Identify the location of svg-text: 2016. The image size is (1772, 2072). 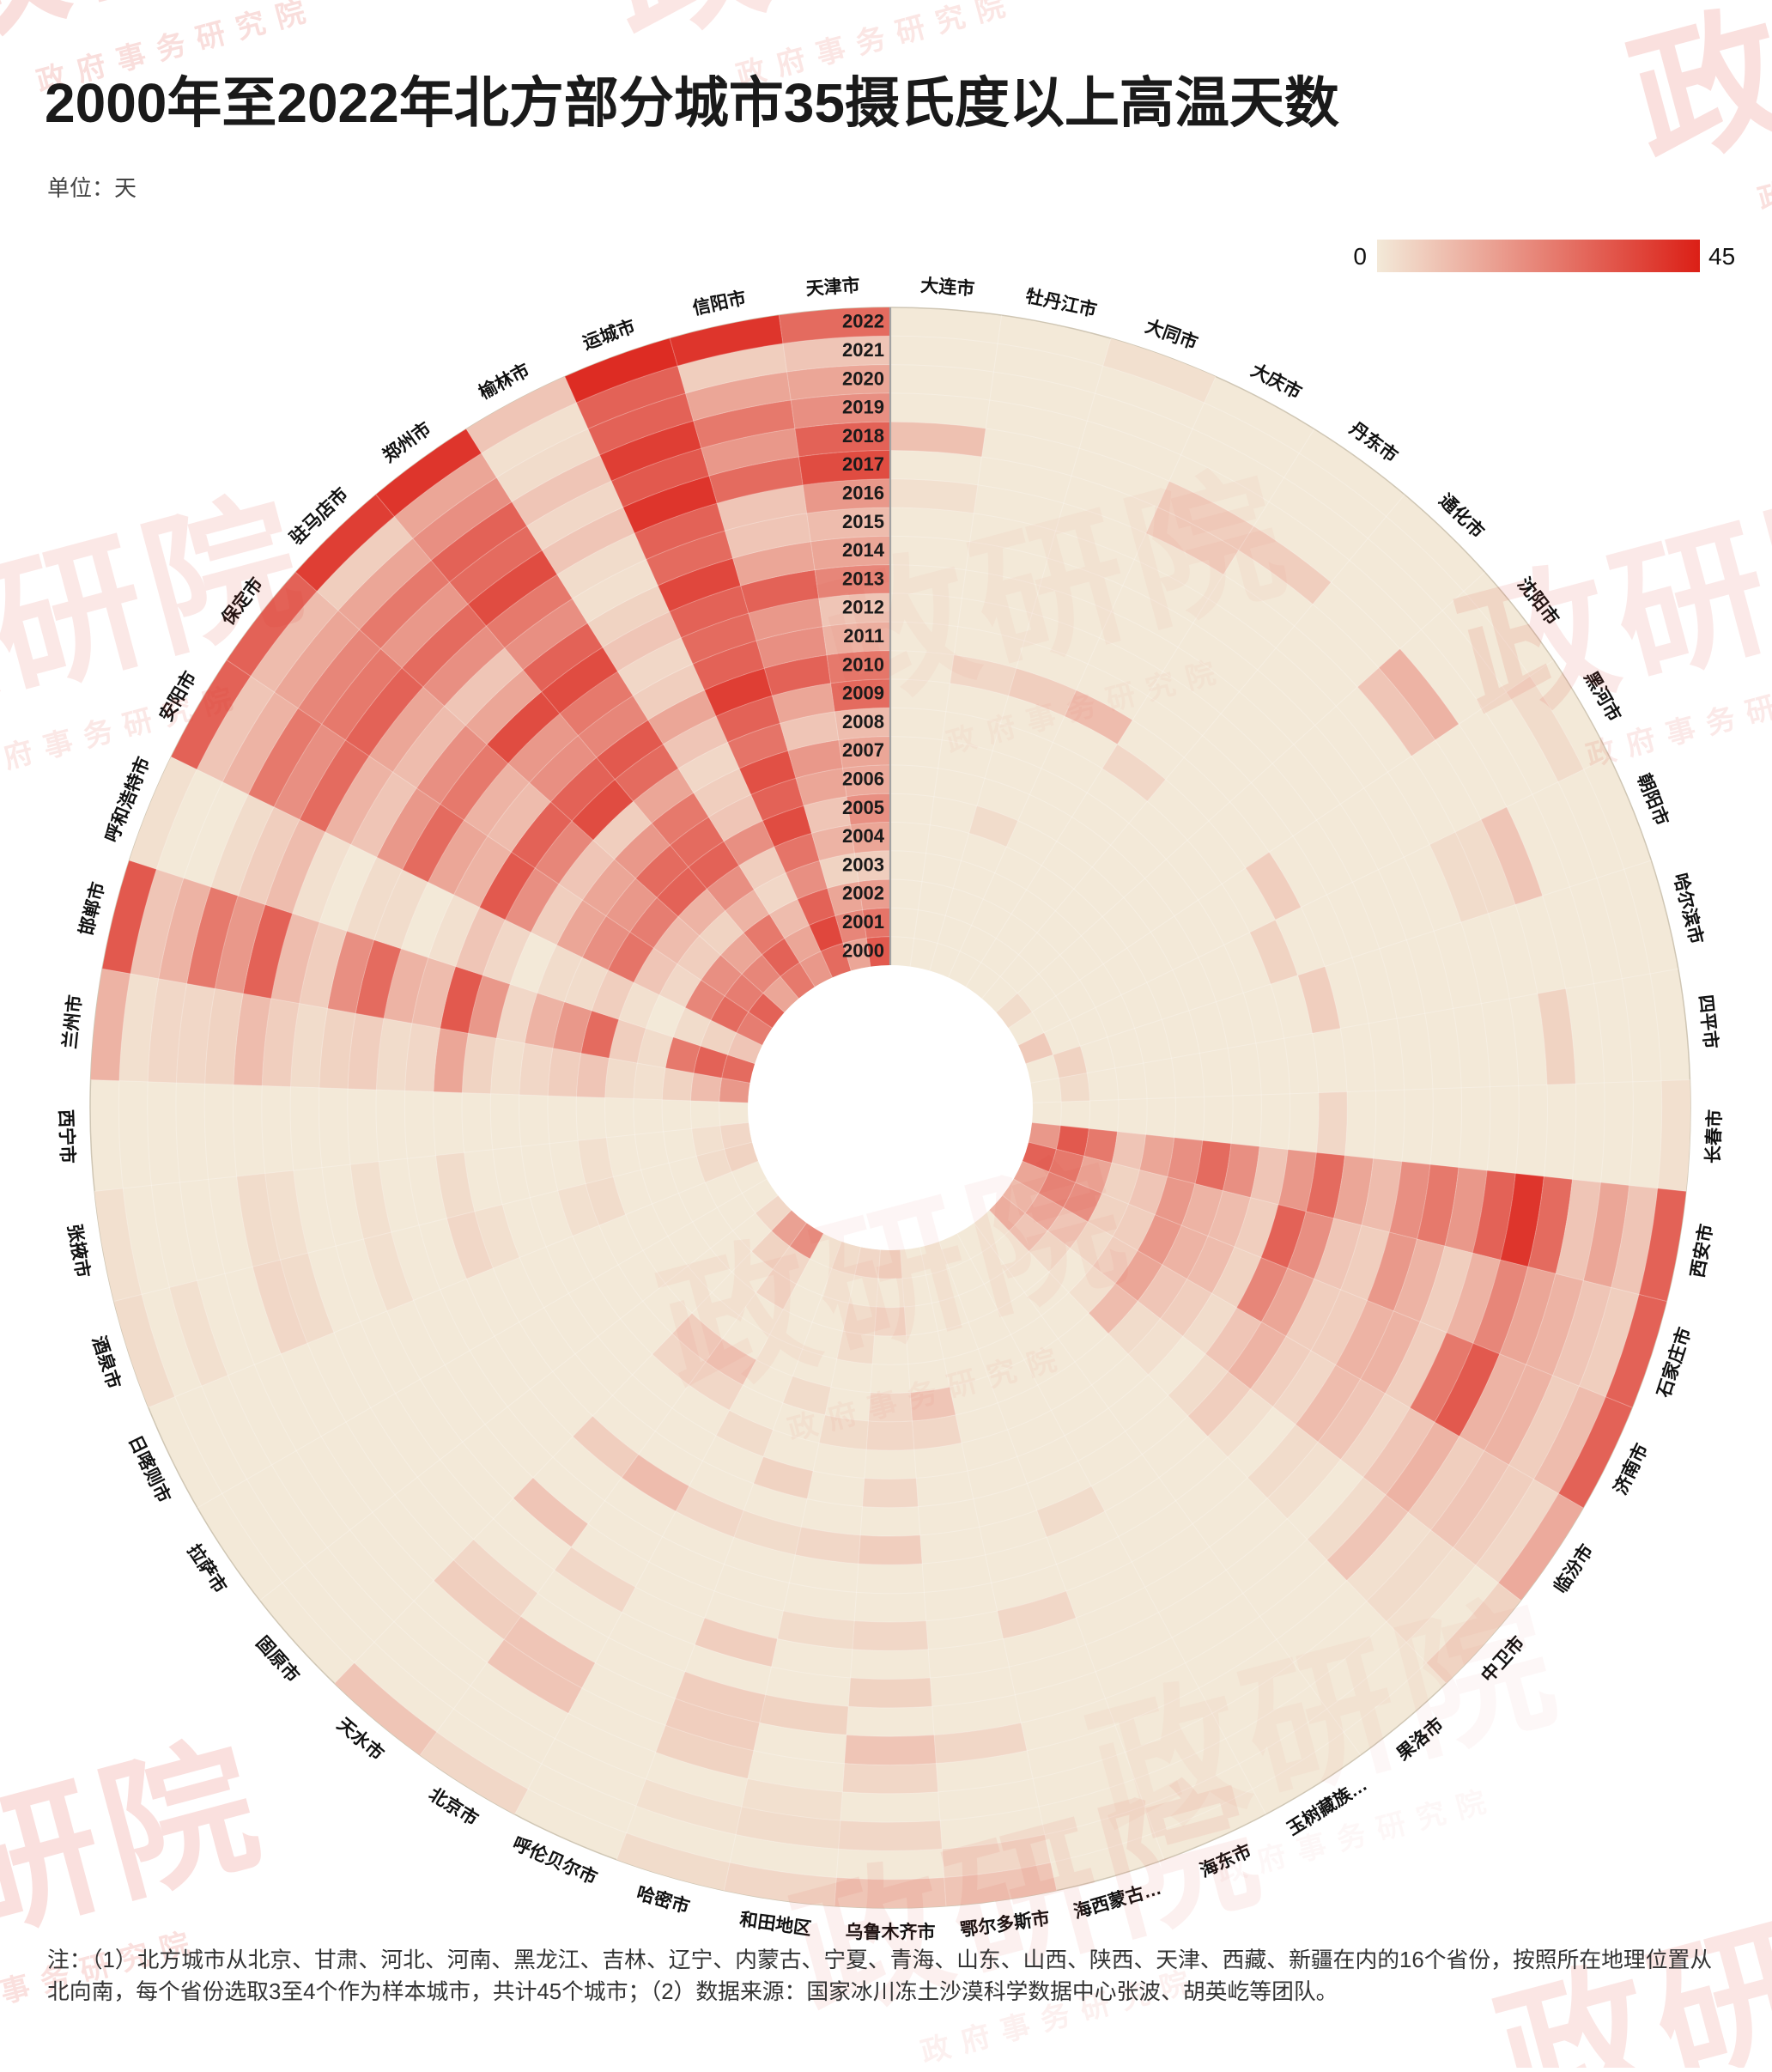
(863, 493).